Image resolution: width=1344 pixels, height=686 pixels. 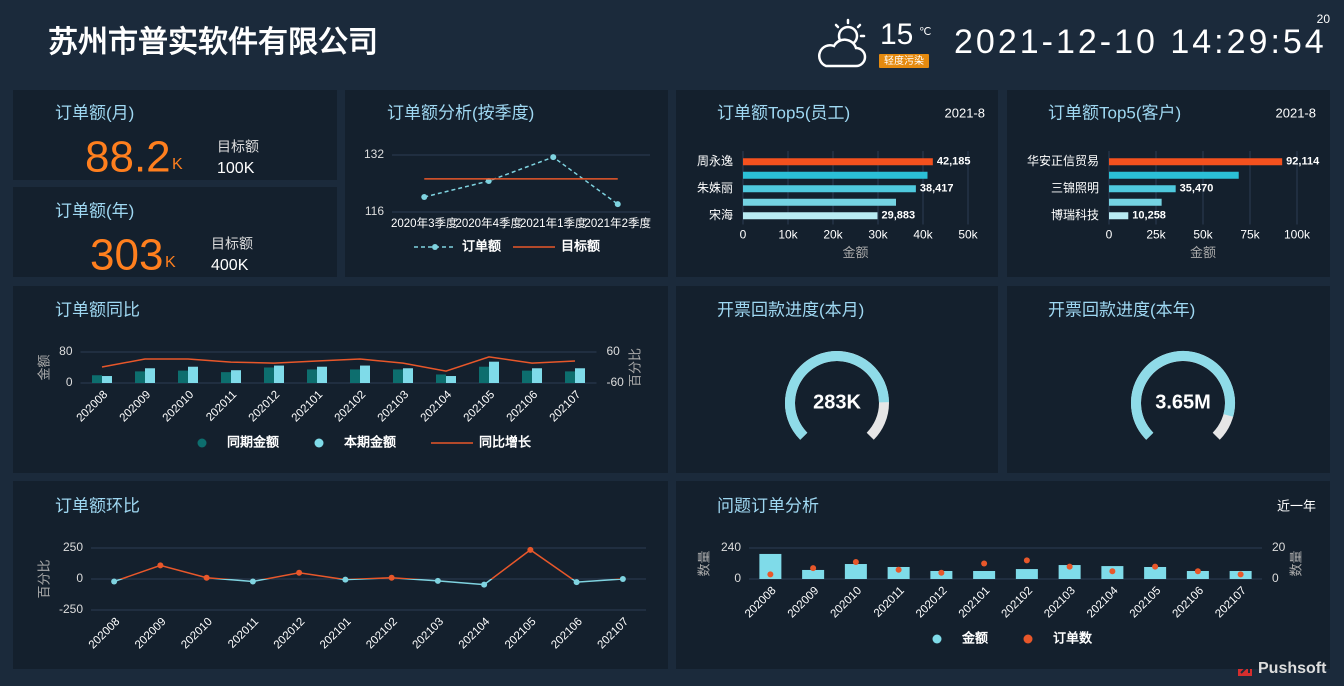 What do you see at coordinates (878, 235) in the screenshot?
I see `x-tick-label: 30k` at bounding box center [878, 235].